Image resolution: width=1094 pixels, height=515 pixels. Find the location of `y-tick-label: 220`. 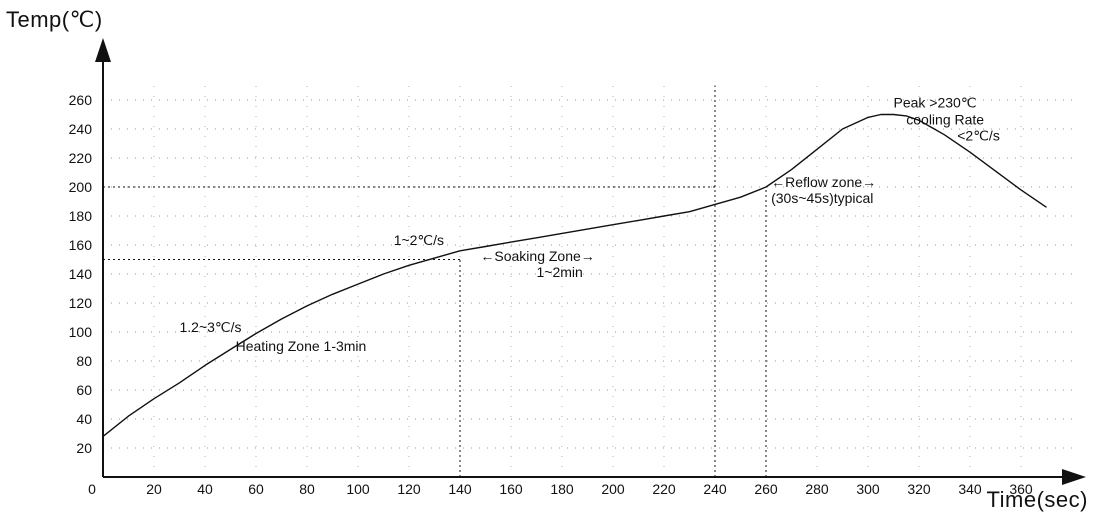

y-tick-label: 220 is located at coordinates (81, 158).